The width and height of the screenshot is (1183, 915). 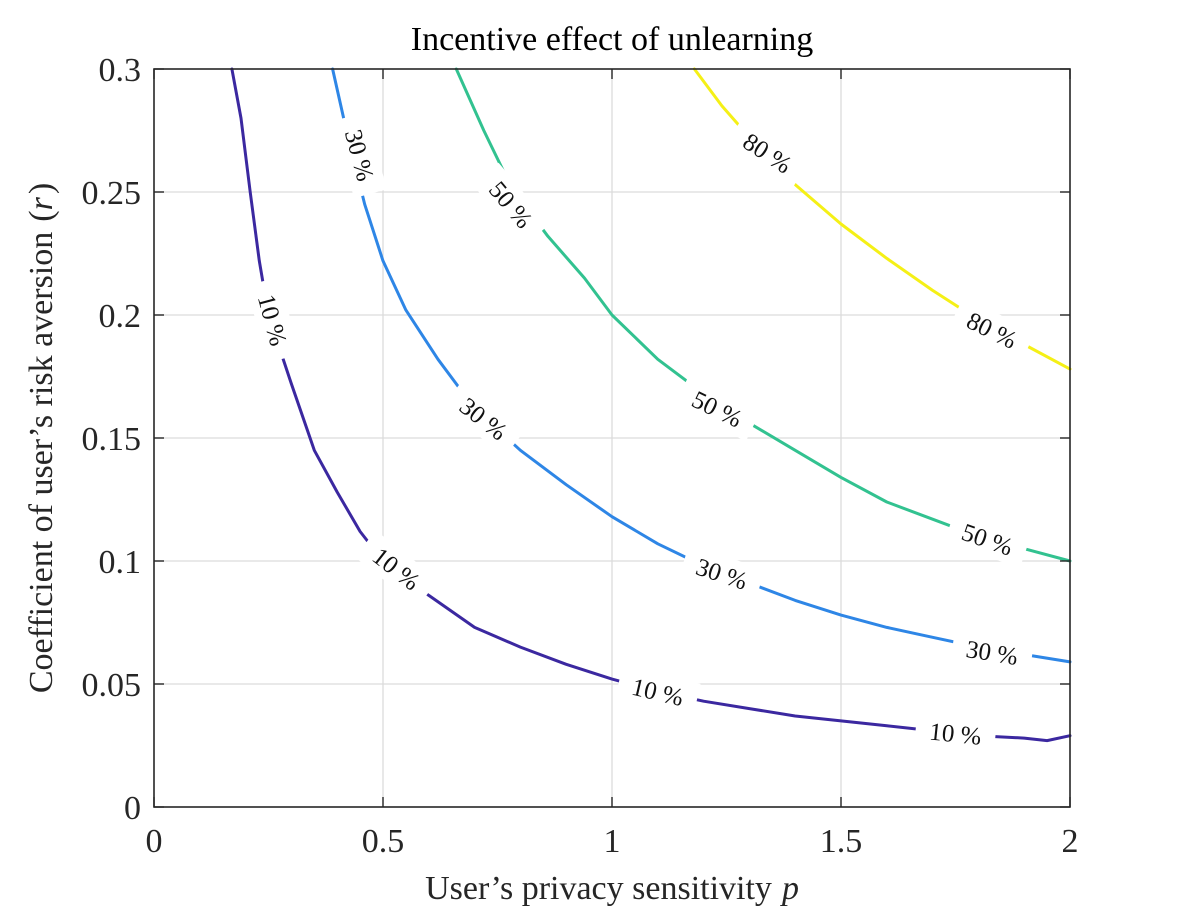 I want to click on y-tick-label: 0.15, so click(x=112, y=439).